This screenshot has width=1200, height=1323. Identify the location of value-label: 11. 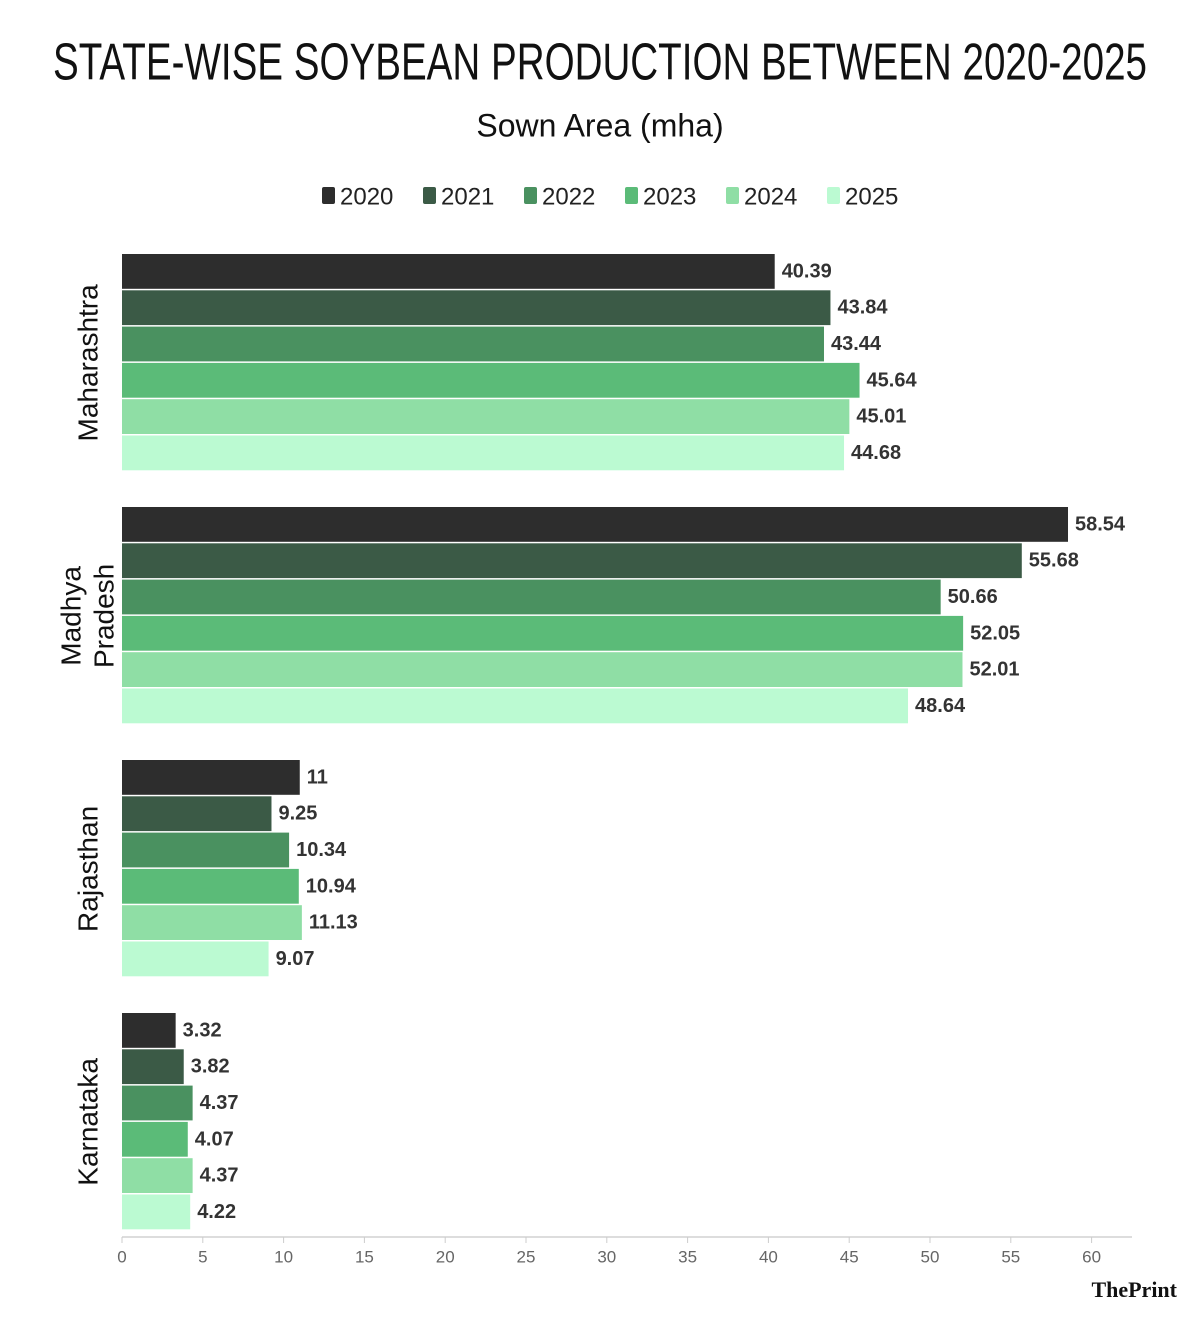
(317, 777).